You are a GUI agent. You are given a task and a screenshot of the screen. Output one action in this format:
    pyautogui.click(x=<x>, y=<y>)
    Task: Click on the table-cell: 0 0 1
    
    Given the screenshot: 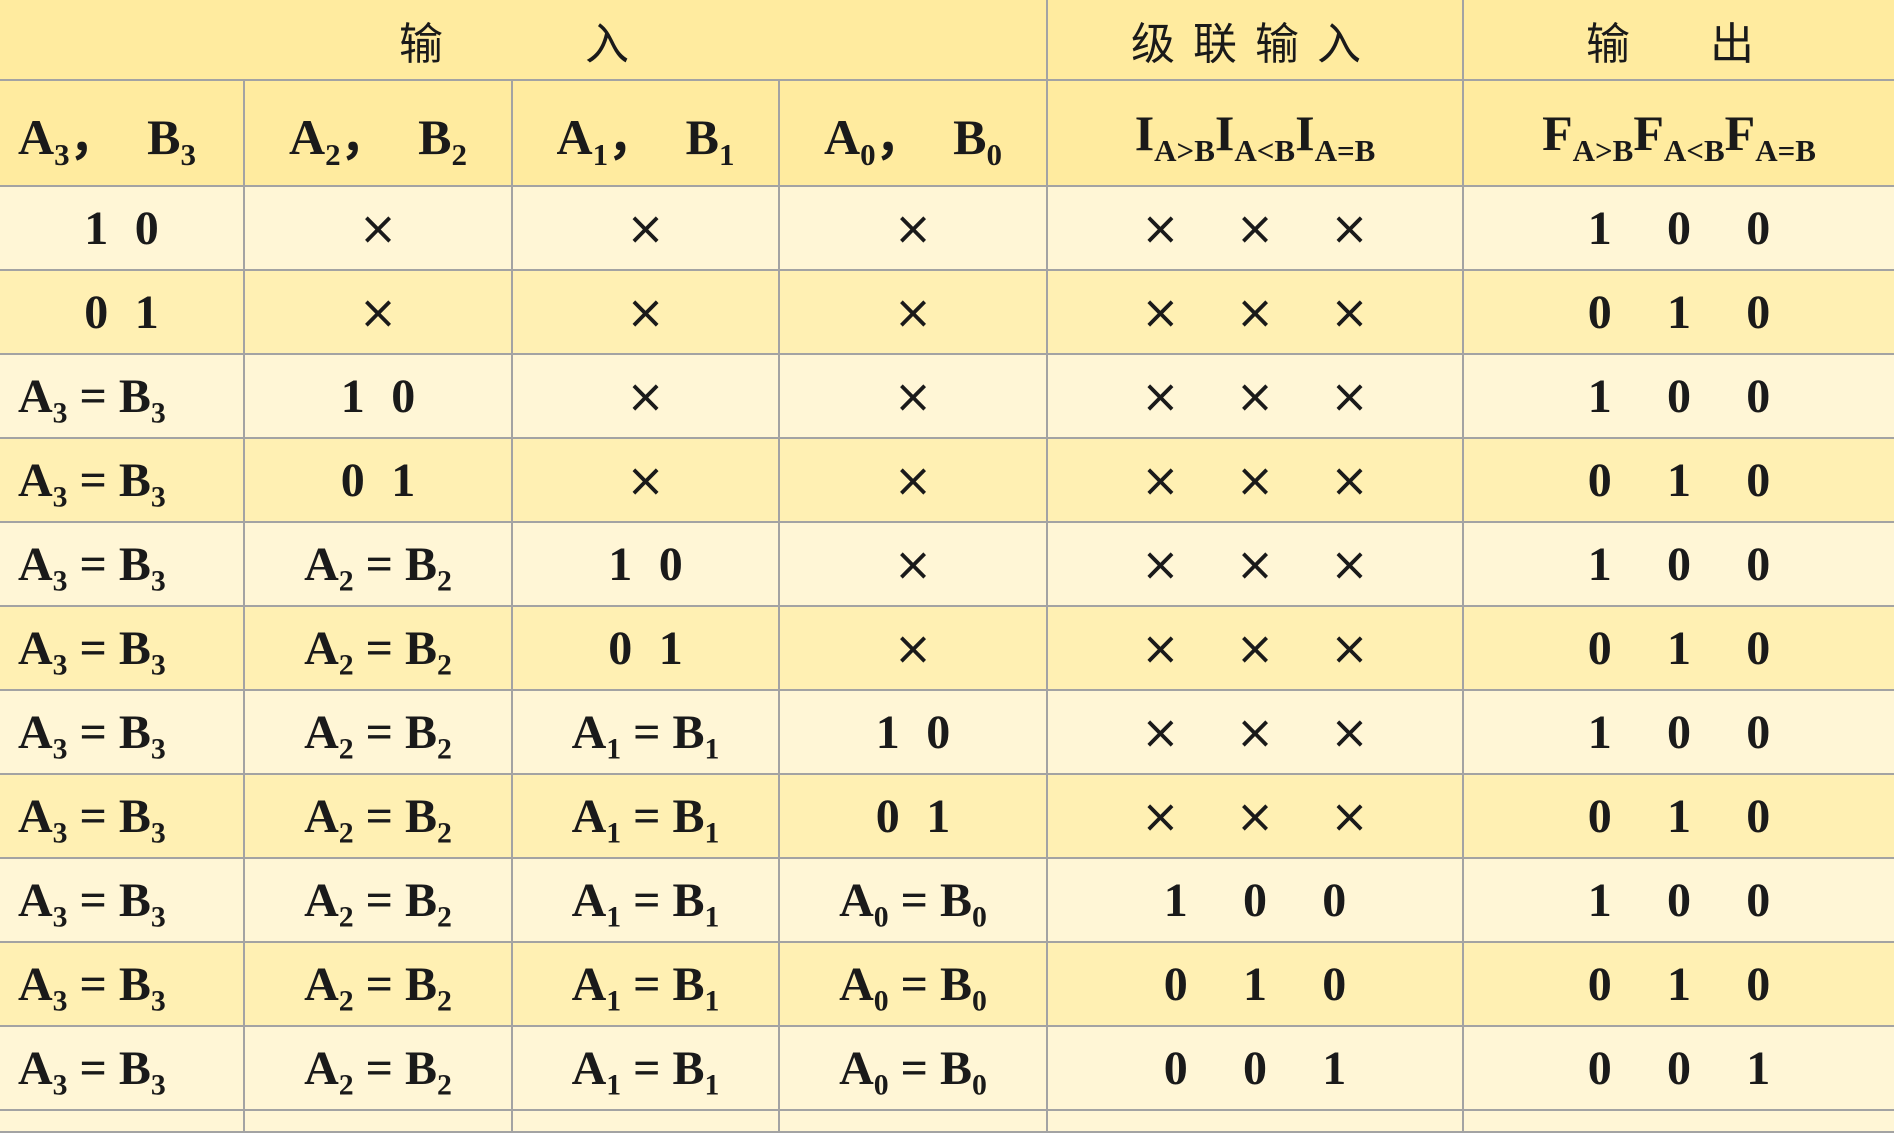 What is the action you would take?
    pyautogui.click(x=1255, y=1068)
    